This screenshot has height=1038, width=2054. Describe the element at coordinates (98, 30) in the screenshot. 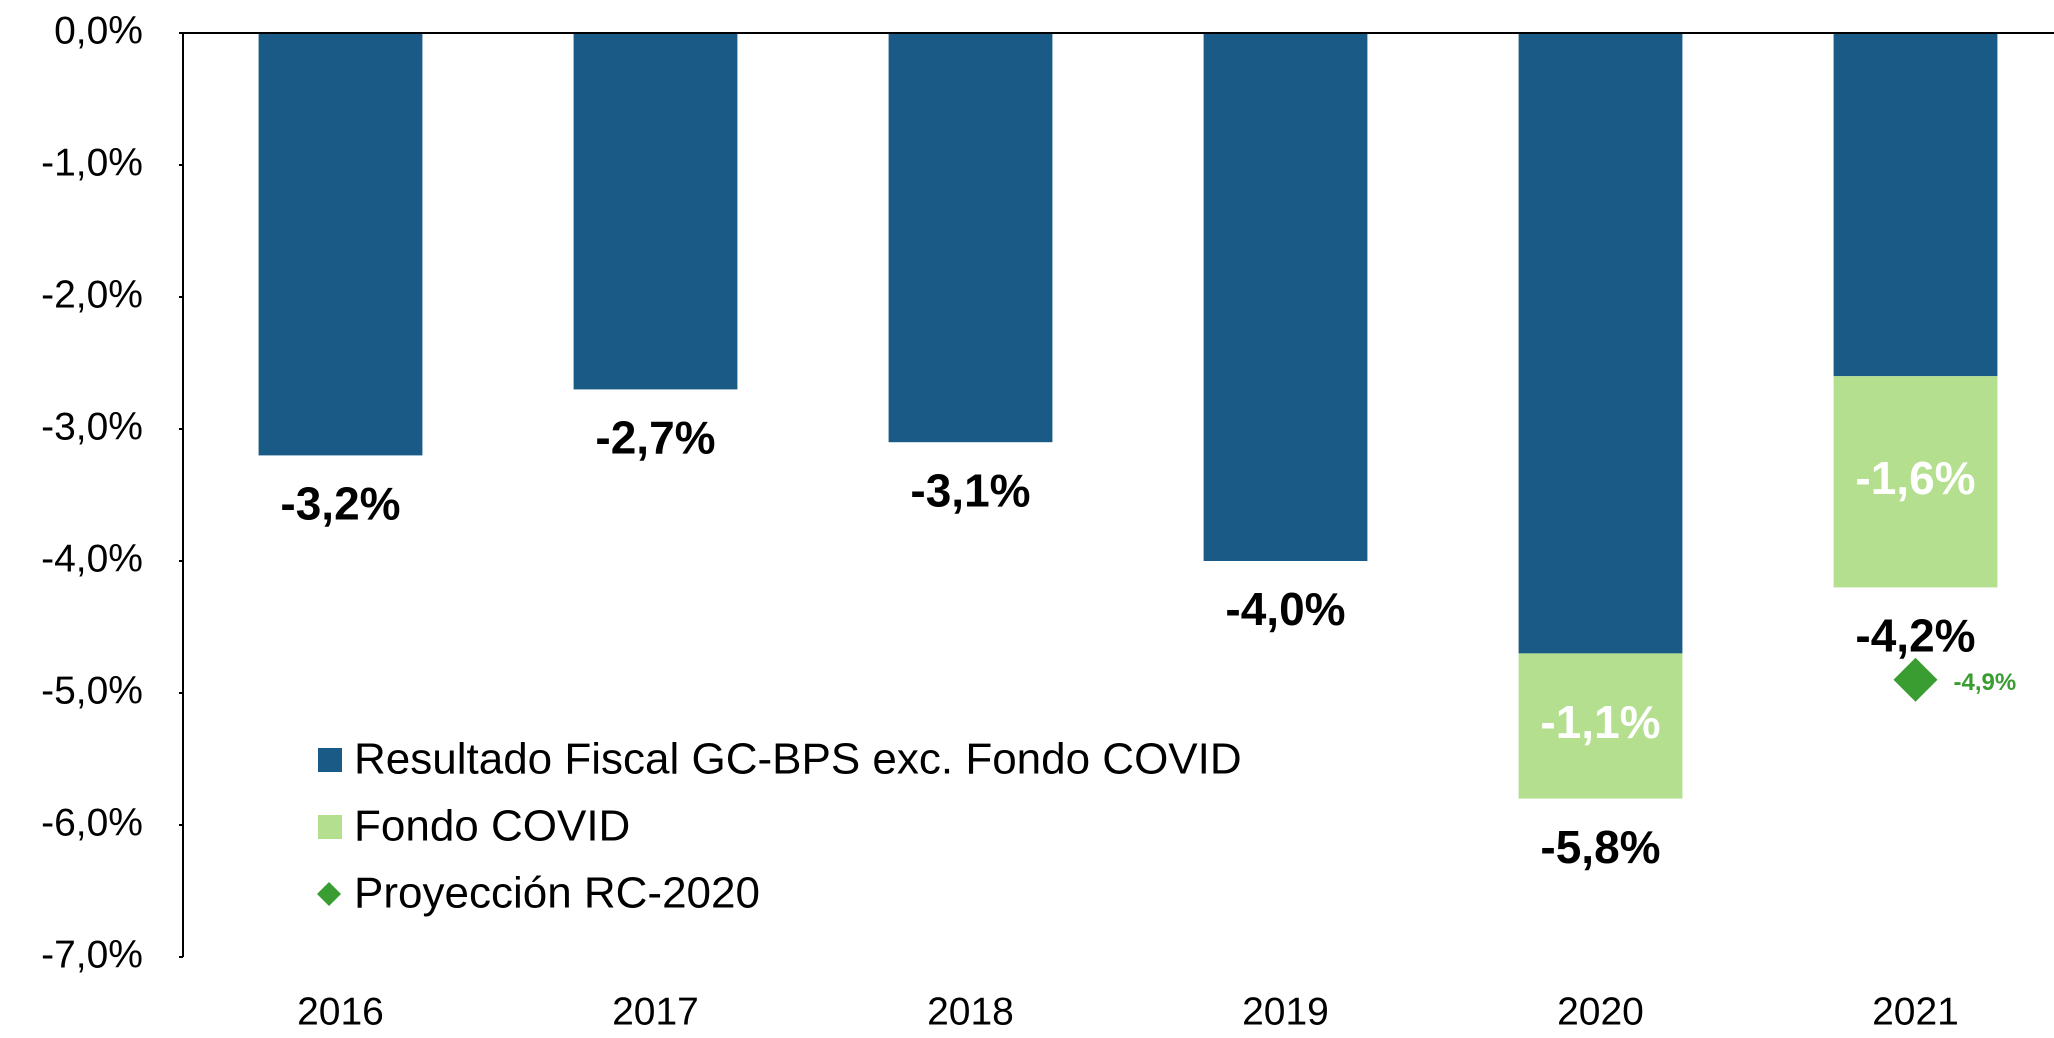

I see `y-tick-label: 0,0%` at that location.